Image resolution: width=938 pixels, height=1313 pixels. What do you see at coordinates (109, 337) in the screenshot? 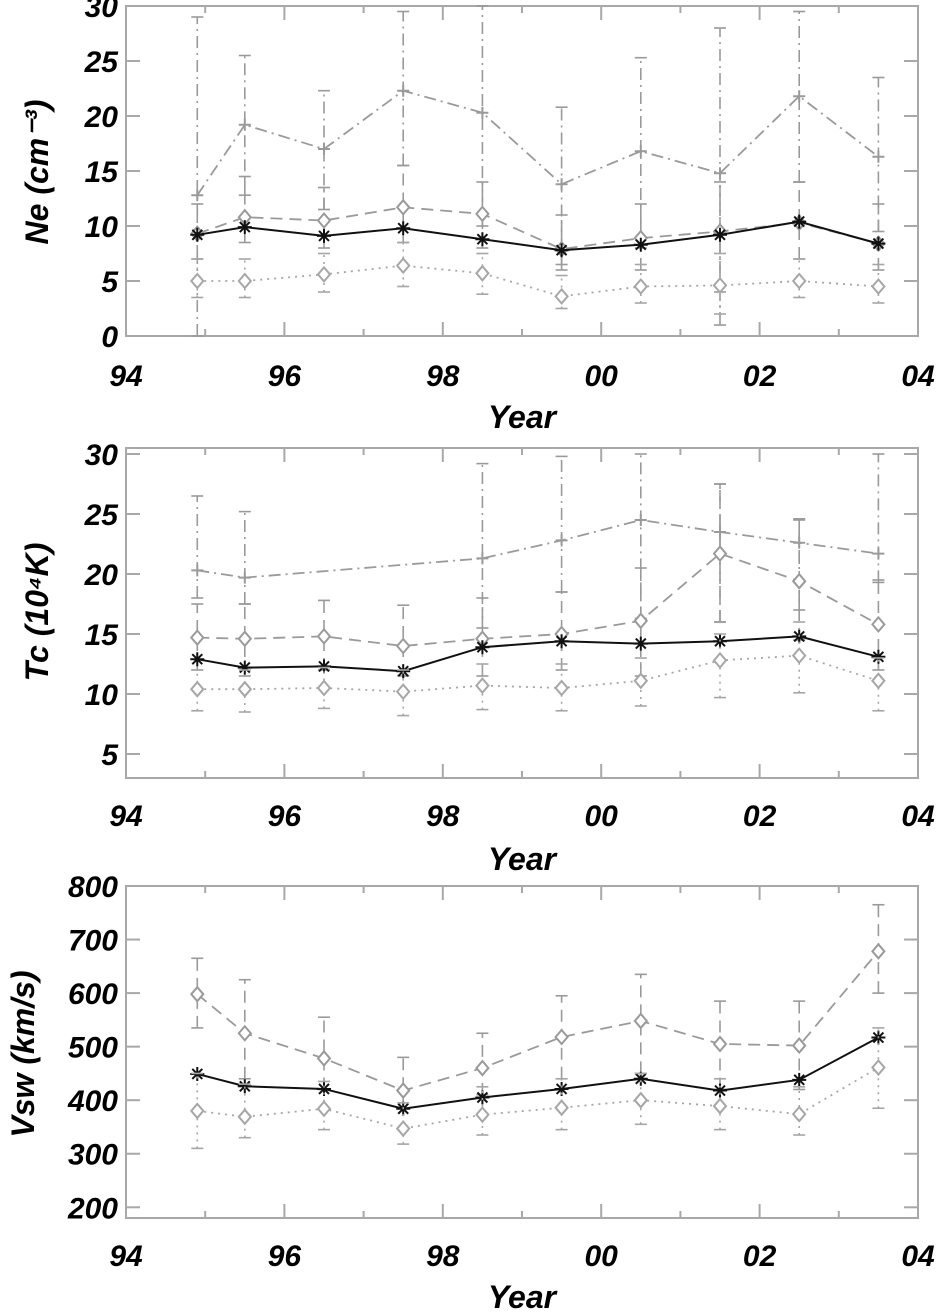
I see `y-tick-label: 0` at bounding box center [109, 337].